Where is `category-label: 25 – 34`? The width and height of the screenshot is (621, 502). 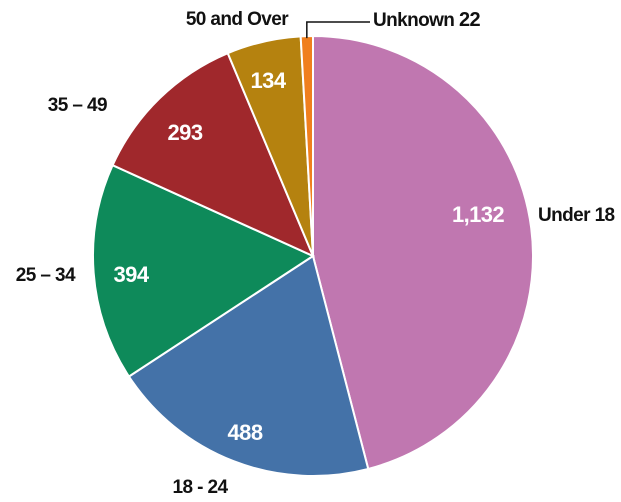
category-label: 25 – 34 is located at coordinates (46, 275).